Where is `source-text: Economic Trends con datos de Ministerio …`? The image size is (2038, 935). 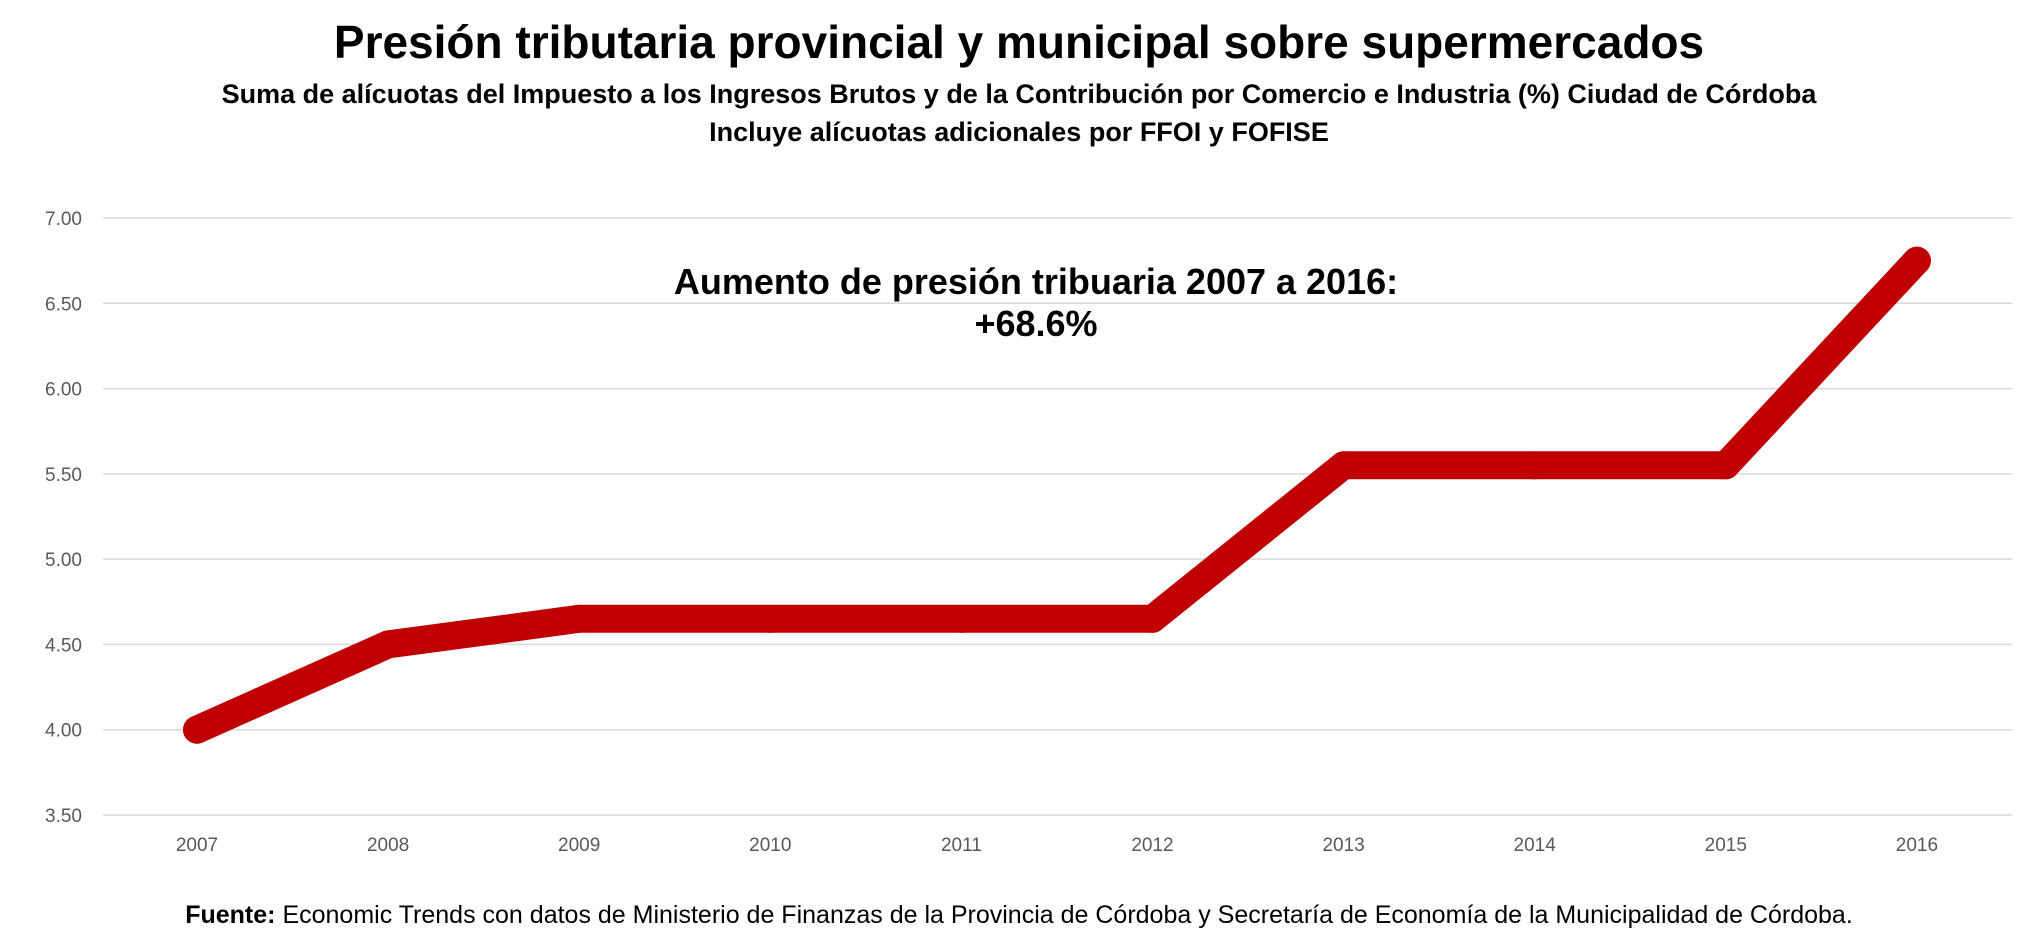
source-text: Economic Trends con datos de Ministerio … is located at coordinates (1064, 915).